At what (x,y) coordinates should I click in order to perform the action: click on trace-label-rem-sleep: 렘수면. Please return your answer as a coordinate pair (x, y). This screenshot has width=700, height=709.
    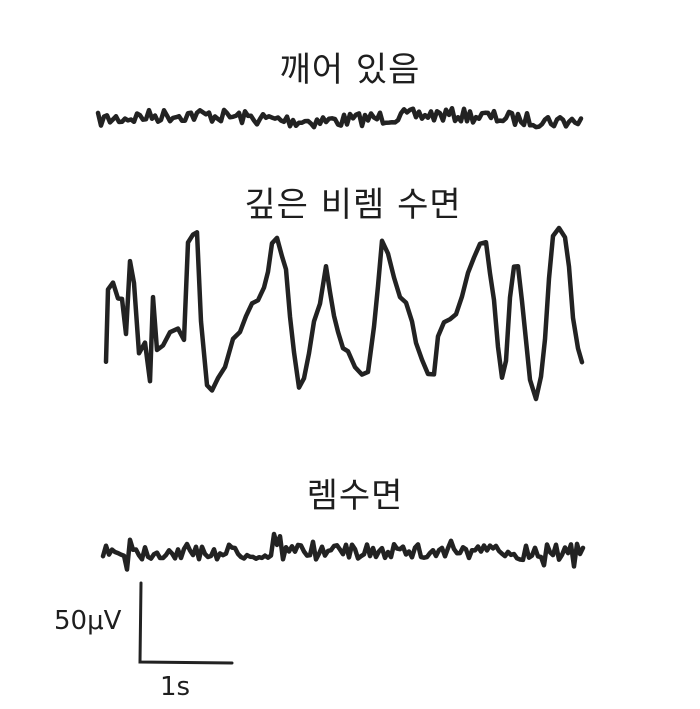
    Looking at the image, I should click on (355, 496).